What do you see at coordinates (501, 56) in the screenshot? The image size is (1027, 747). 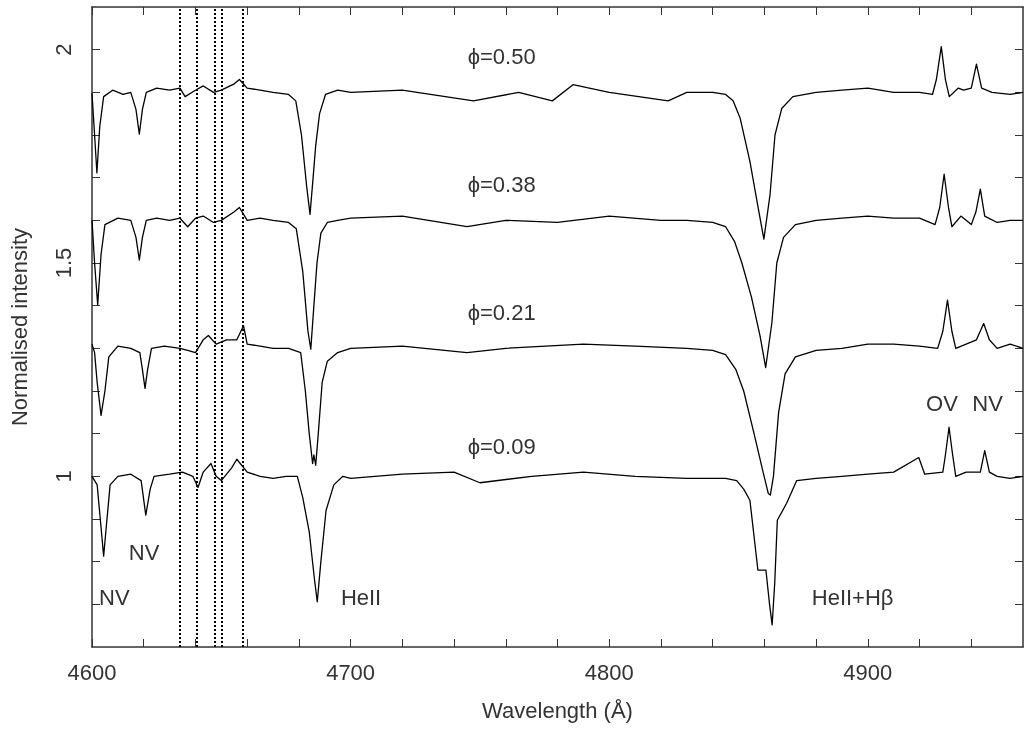 I see `series-label: ϕ=0.50` at bounding box center [501, 56].